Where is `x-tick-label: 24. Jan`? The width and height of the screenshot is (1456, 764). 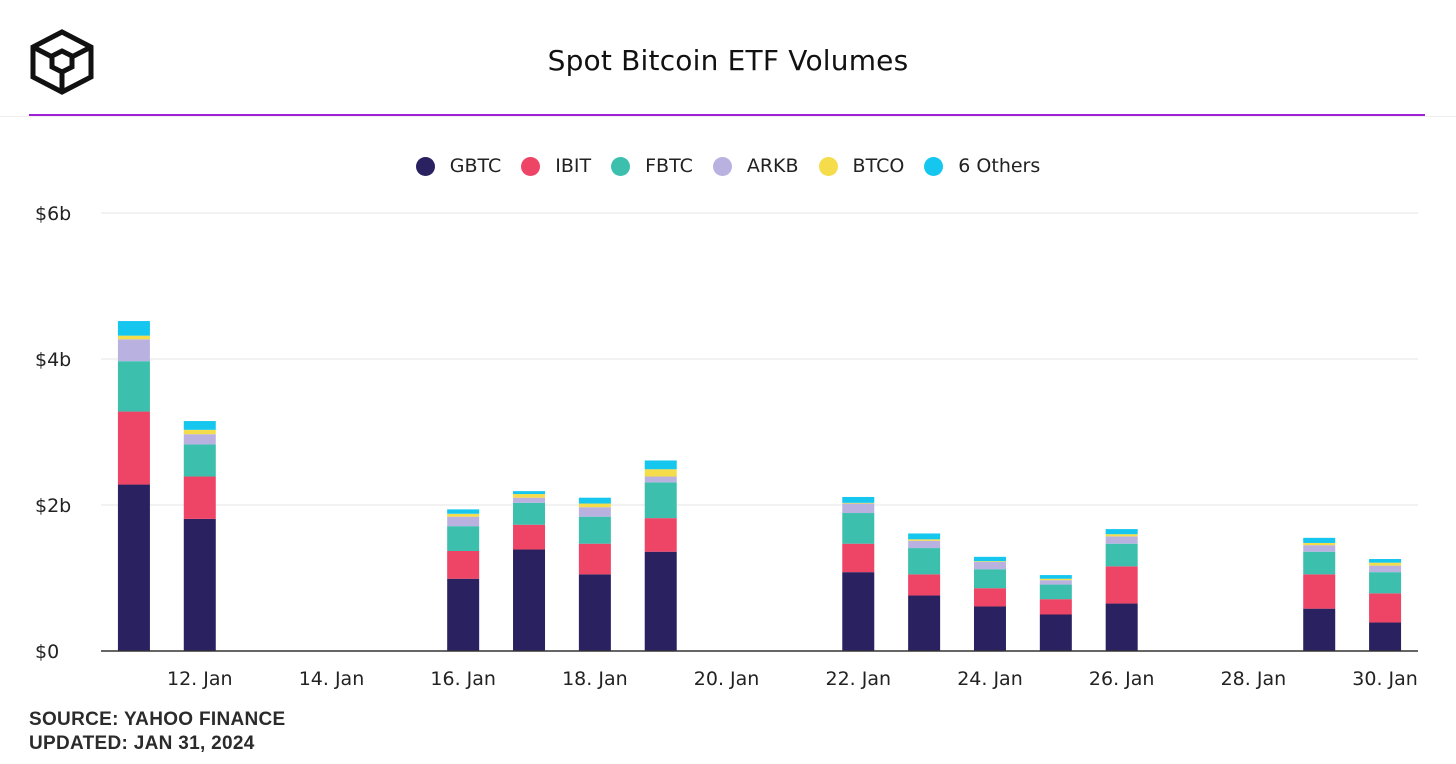 x-tick-label: 24. Jan is located at coordinates (990, 679).